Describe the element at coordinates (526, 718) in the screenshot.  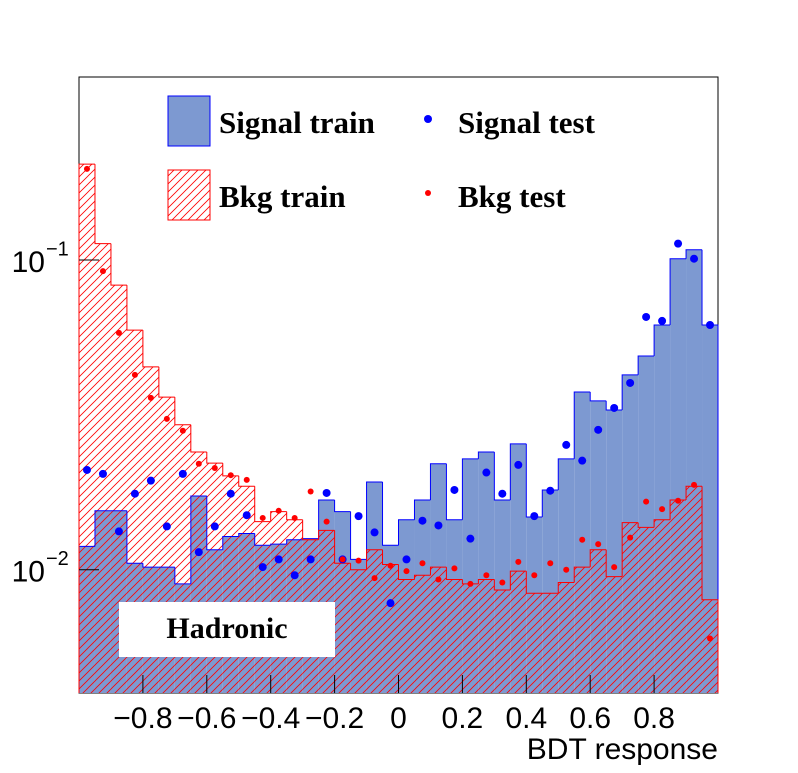
I see `x-tick-label: 0.4` at that location.